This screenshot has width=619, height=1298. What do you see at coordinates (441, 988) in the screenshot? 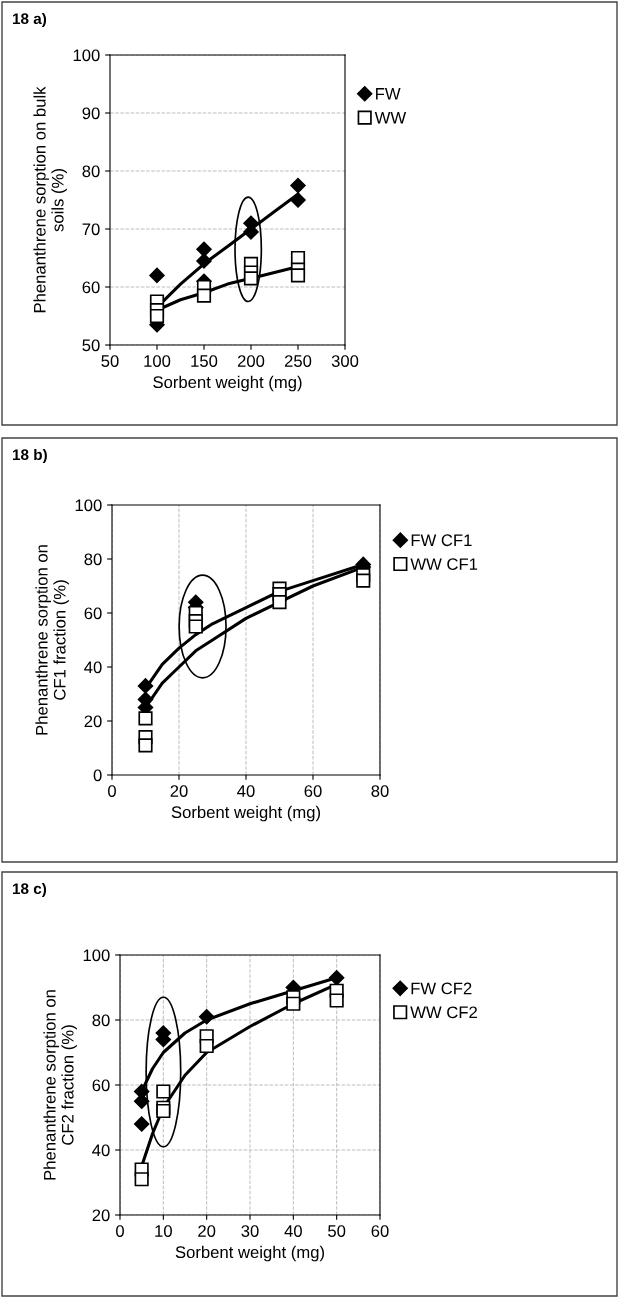
I see `legend-label: FW CF2` at bounding box center [441, 988].